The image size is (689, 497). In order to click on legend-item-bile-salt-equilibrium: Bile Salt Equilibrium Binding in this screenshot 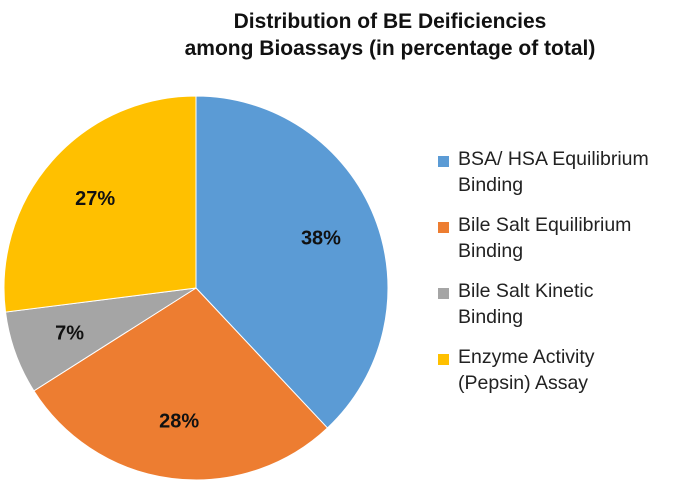, I will do `click(563, 238)`.